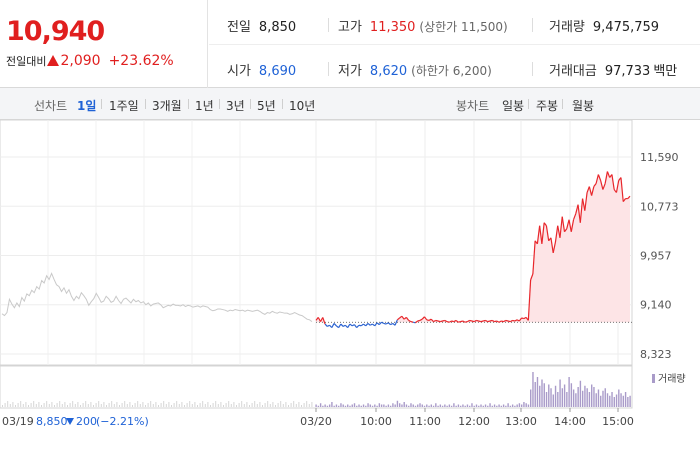 Image resolution: width=700 pixels, height=450 pixels. Describe the element at coordinates (157, 297) in the screenshot. I see `prev-day-line` at that location.